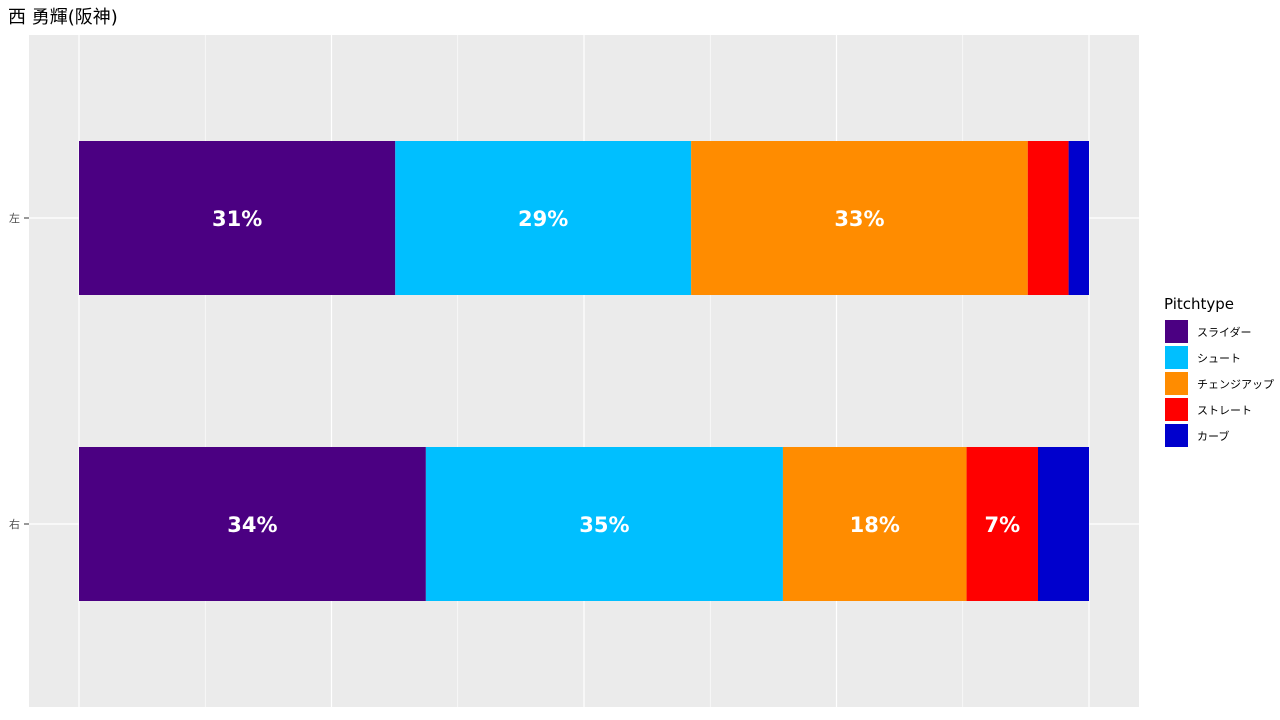  What do you see at coordinates (1235, 384) in the screenshot?
I see `legend-label: チェンジアップ` at bounding box center [1235, 384].